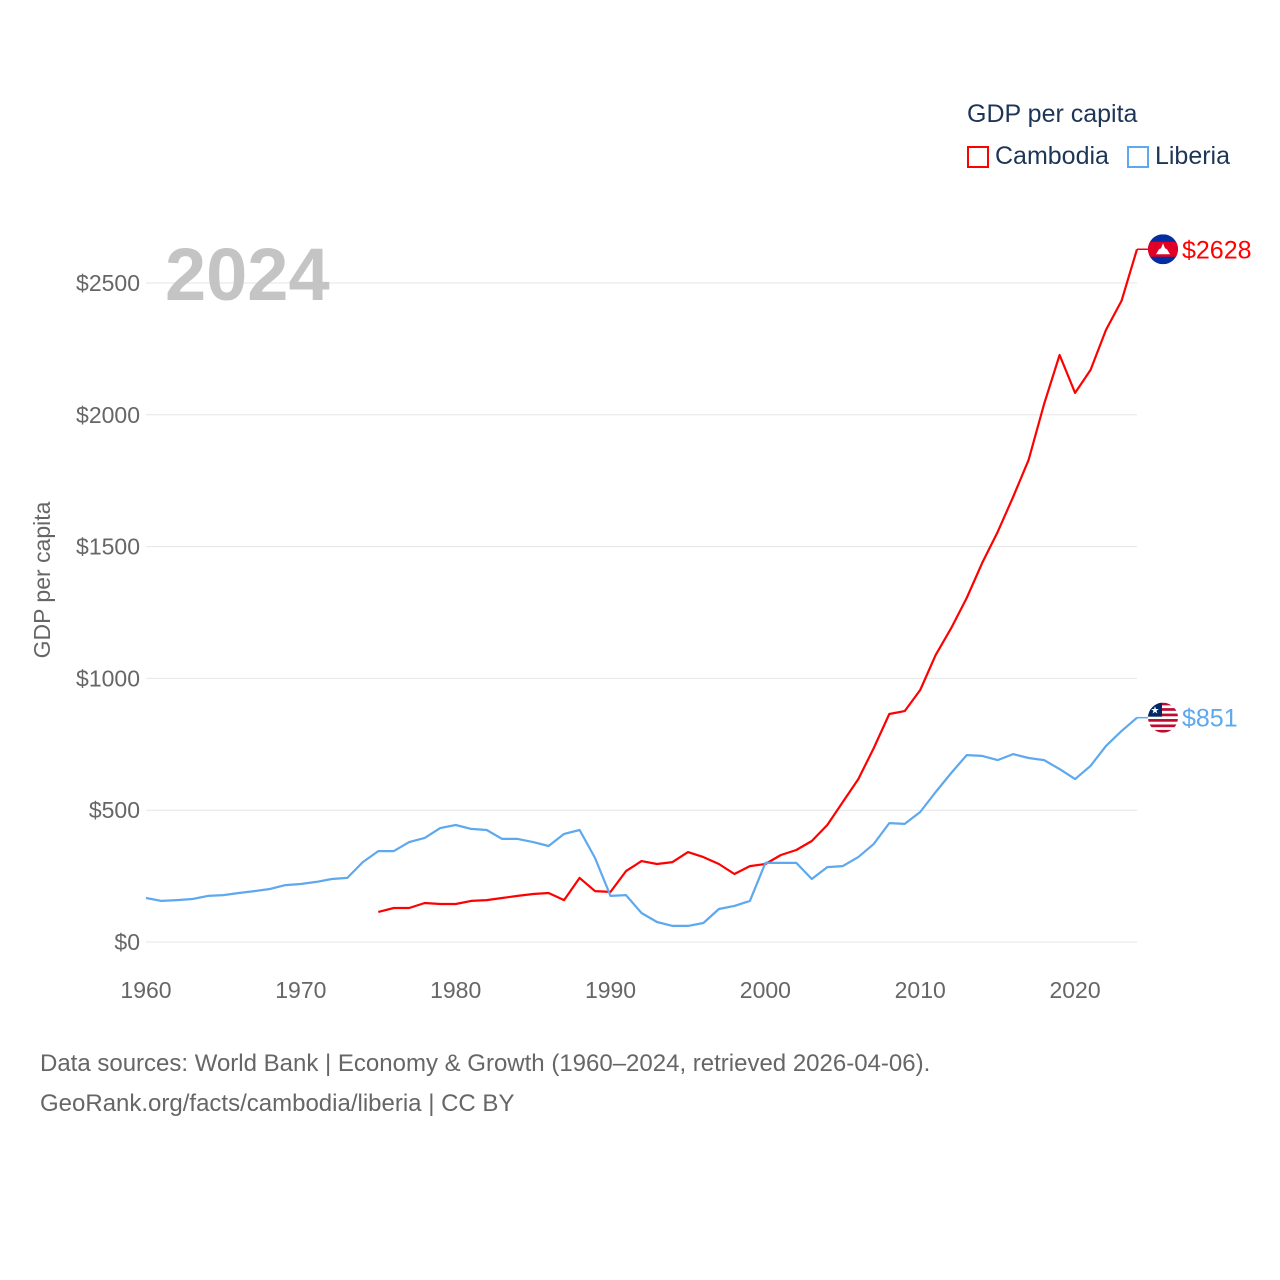 The width and height of the screenshot is (1280, 1280). I want to click on end-value-label: $2628, so click(1217, 250).